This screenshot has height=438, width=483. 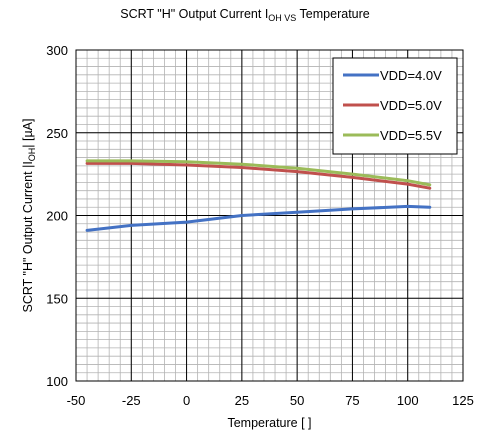 I want to click on legend-label: VDD=4.0V, so click(x=411, y=75).